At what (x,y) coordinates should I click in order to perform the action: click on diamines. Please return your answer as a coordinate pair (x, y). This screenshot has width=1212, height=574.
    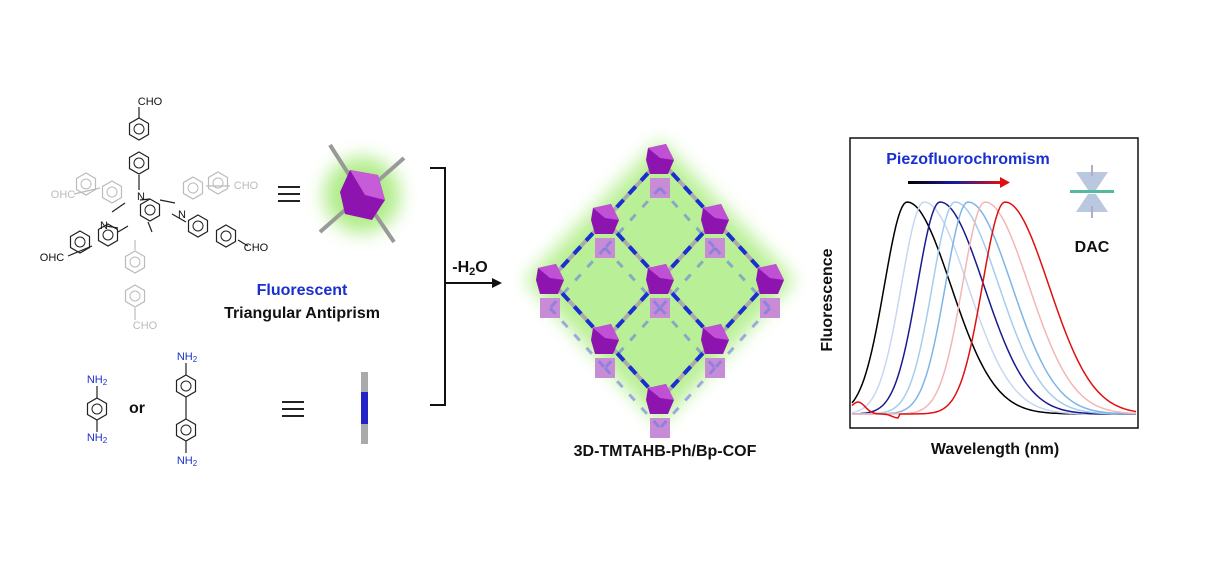
    Looking at the image, I should click on (141, 408).